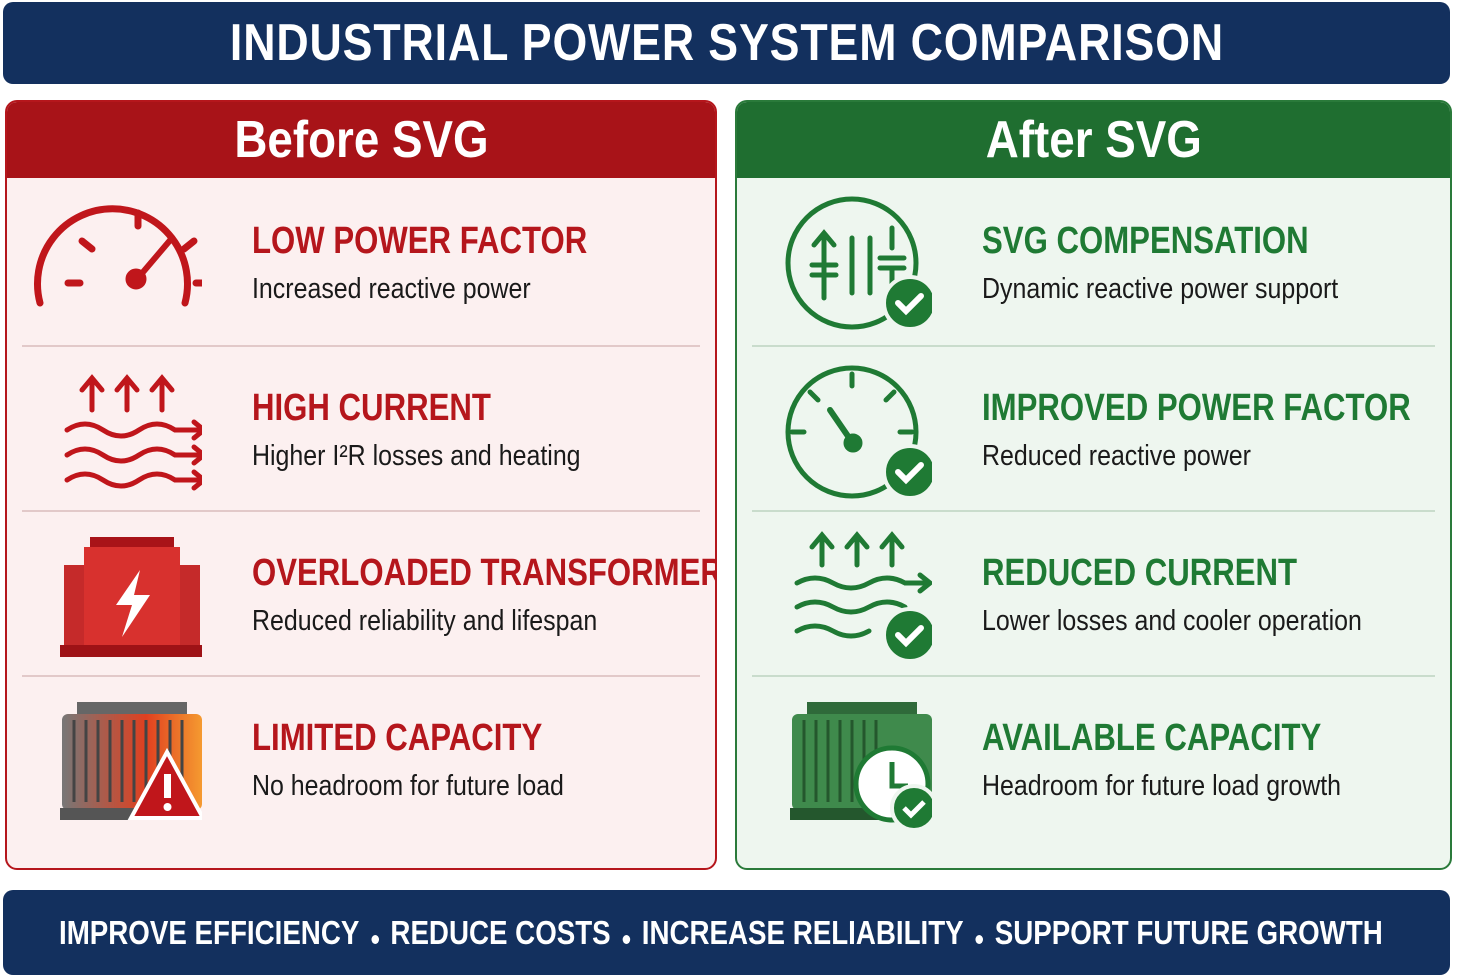 The width and height of the screenshot is (1458, 980). I want to click on item-text: Headroom for future load growth, so click(1162, 785).